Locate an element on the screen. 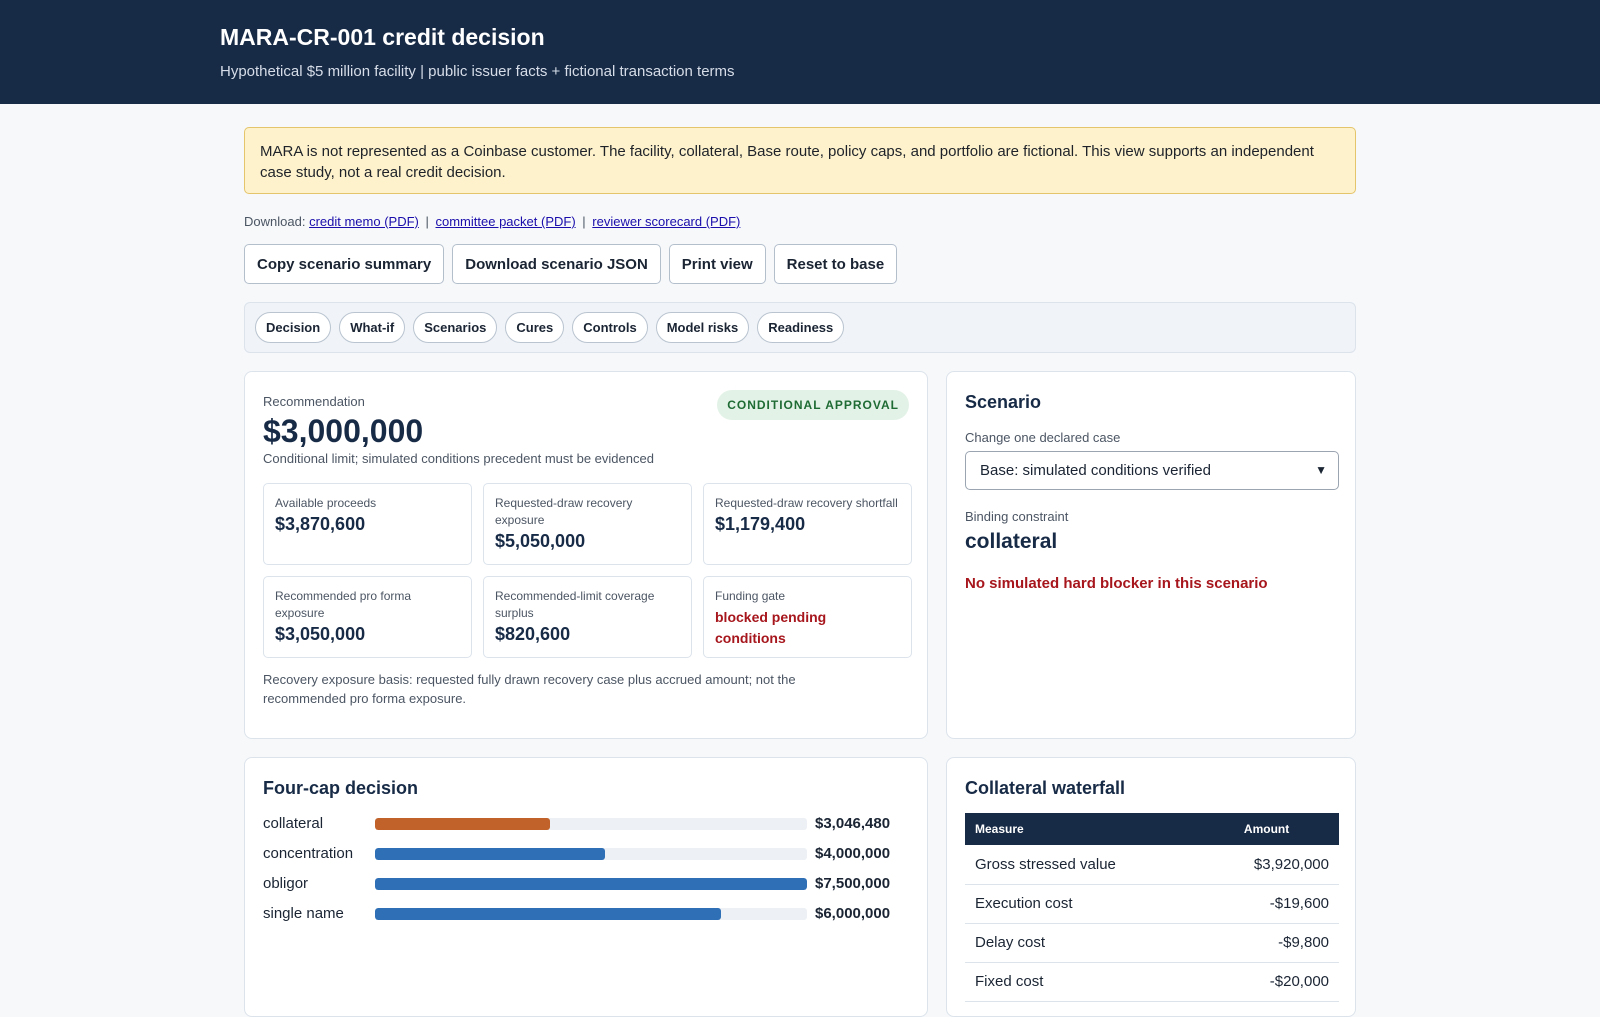  table-row: Execution cost -$19,600 is located at coordinates (1152, 904).